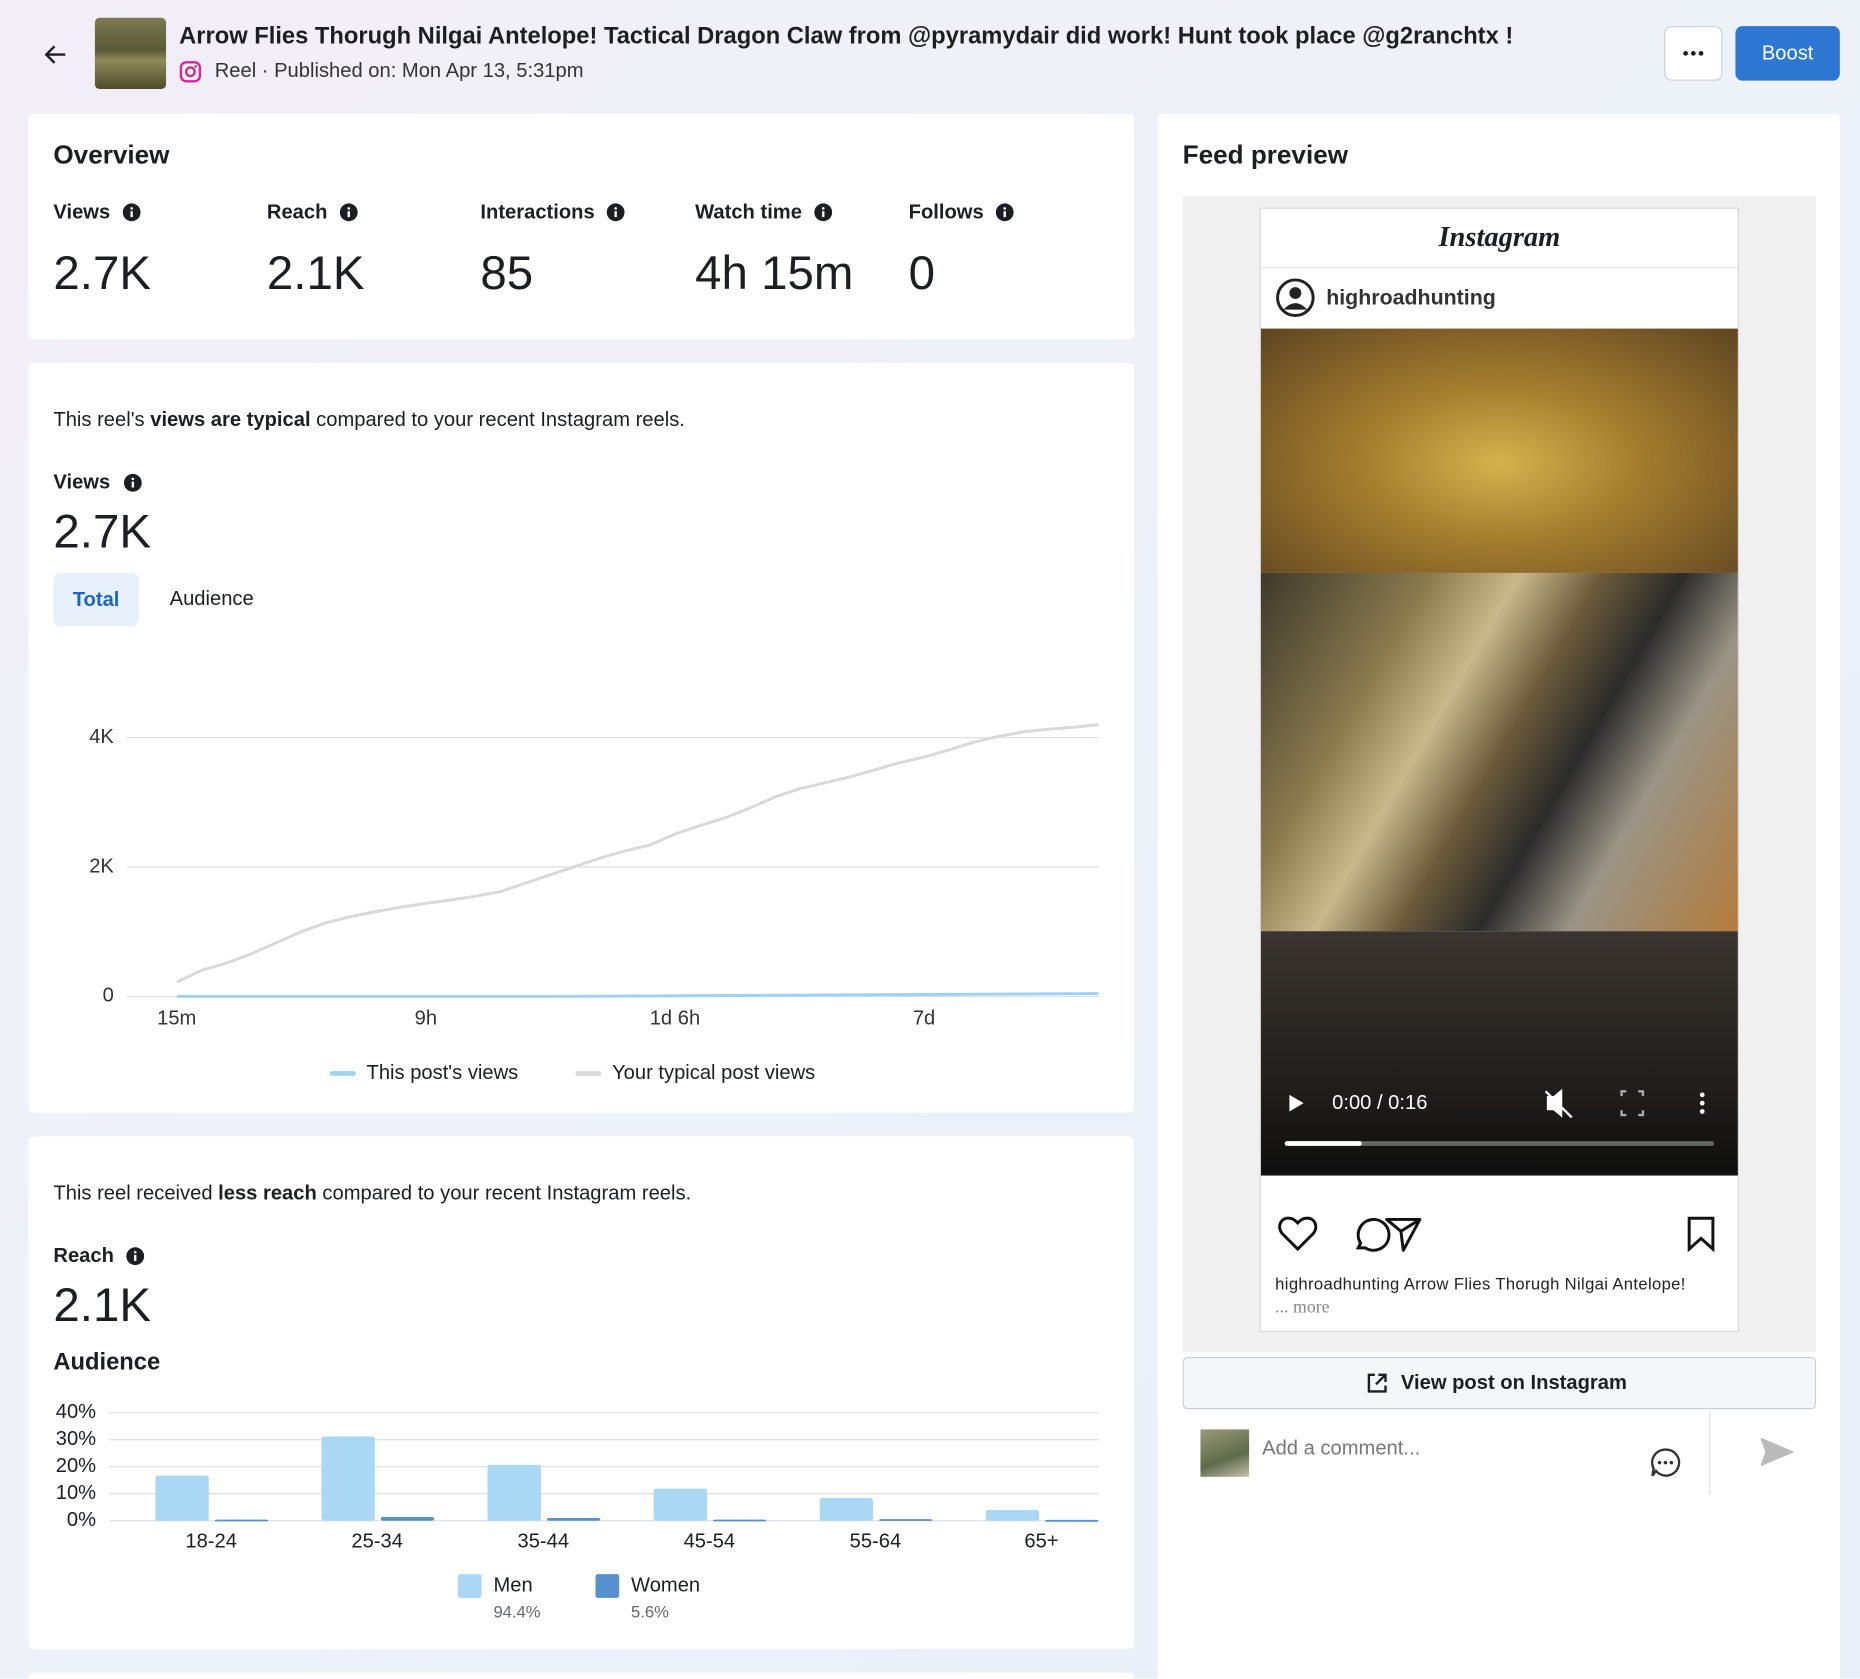 The image size is (1860, 1679). Describe the element at coordinates (924, 1018) in the screenshot. I see `x-tick-label: 7d` at that location.